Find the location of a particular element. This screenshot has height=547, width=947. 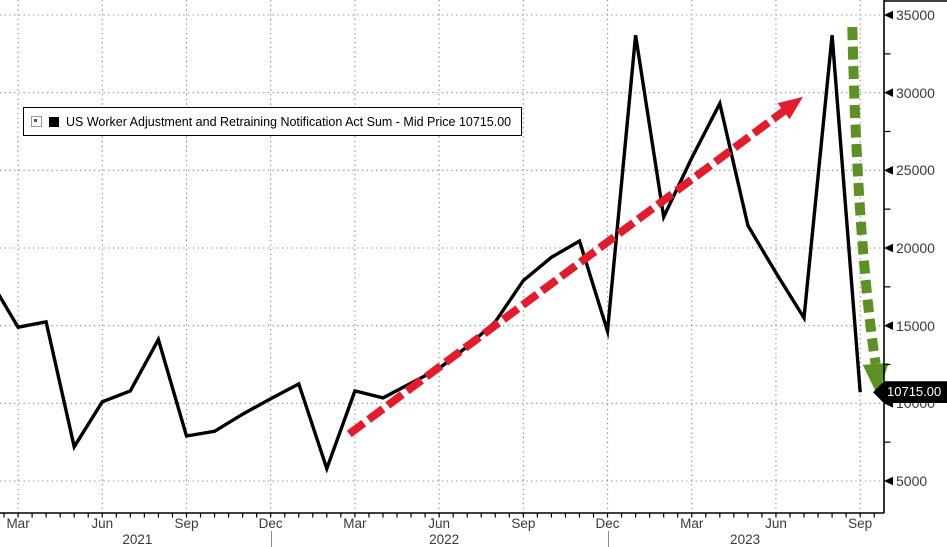

collapse-arrow-shaft is located at coordinates (864, 195).